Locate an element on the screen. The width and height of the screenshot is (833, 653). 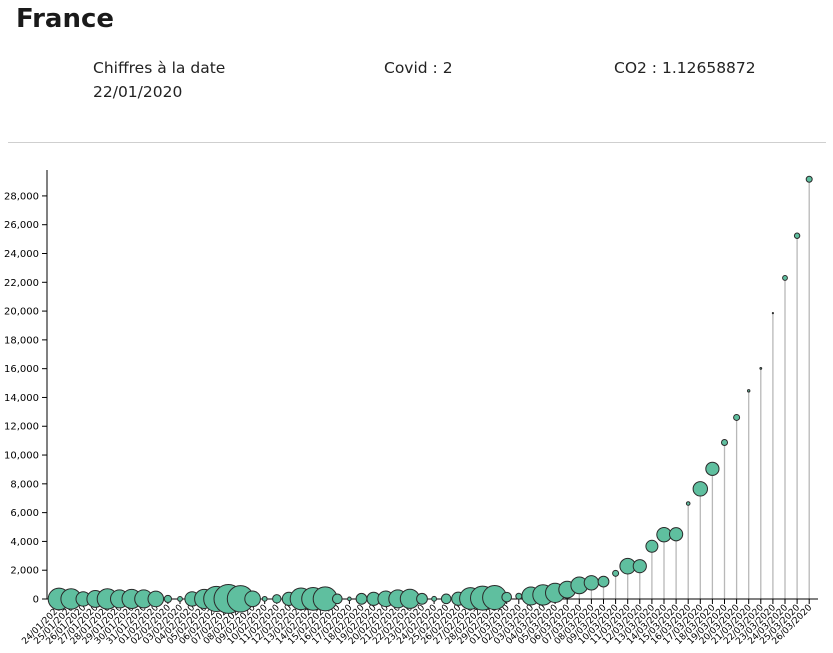
y-tick-label: 22,000 is located at coordinates (21, 283).